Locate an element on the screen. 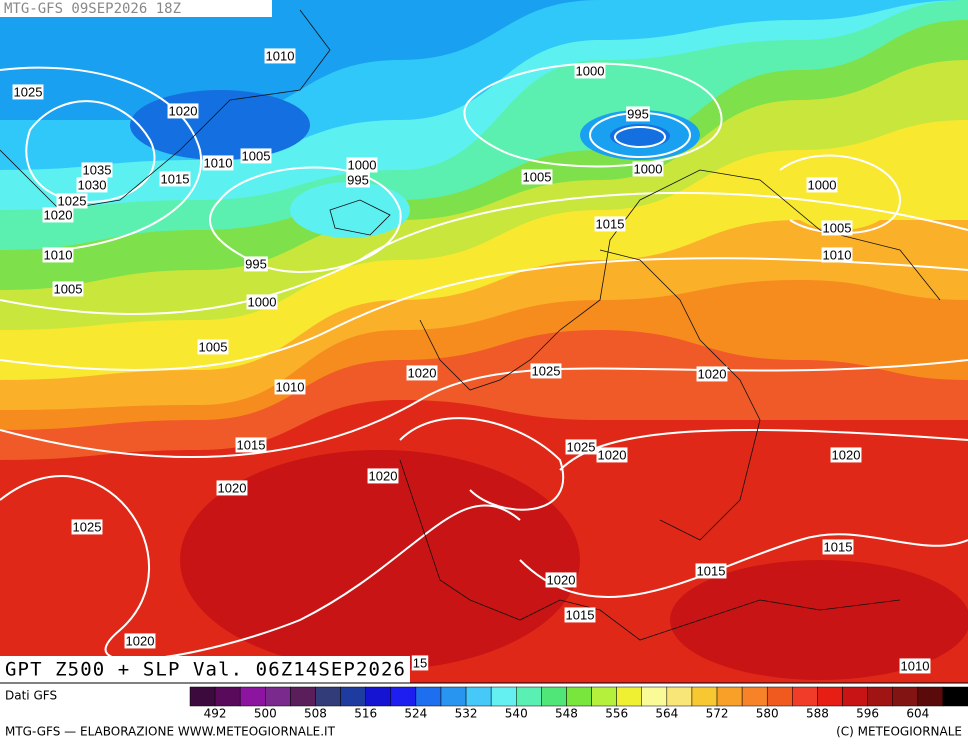 The width and height of the screenshot is (968, 749). isobar-label: 1035 is located at coordinates (97, 169).